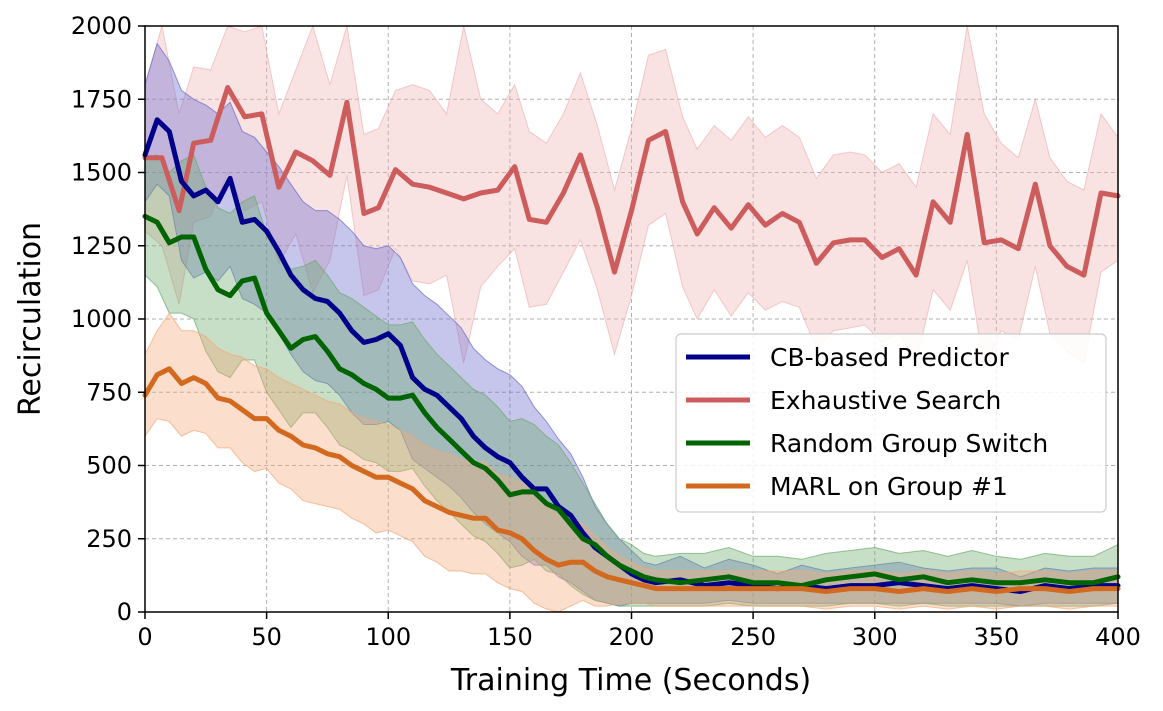 The height and width of the screenshot is (711, 1163). Describe the element at coordinates (101, 26) in the screenshot. I see `y-tick-label: 2000` at that location.